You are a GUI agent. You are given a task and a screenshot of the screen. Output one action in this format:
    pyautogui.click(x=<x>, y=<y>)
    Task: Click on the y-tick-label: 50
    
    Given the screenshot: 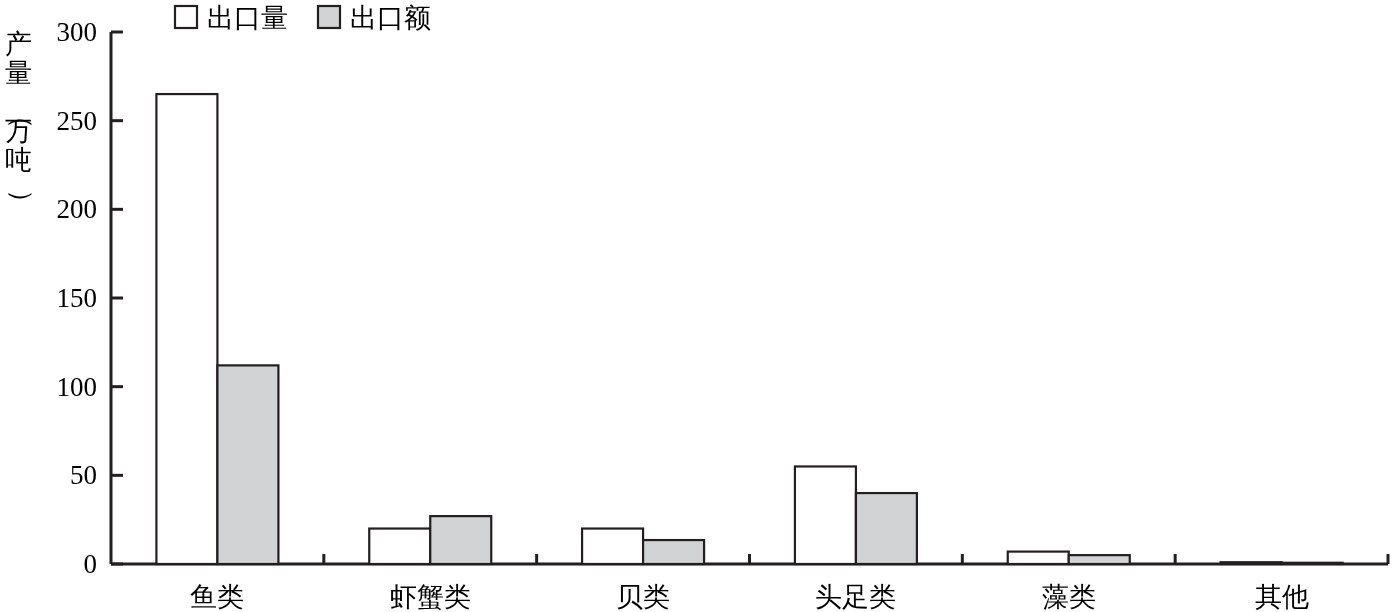 What is the action you would take?
    pyautogui.click(x=83, y=475)
    